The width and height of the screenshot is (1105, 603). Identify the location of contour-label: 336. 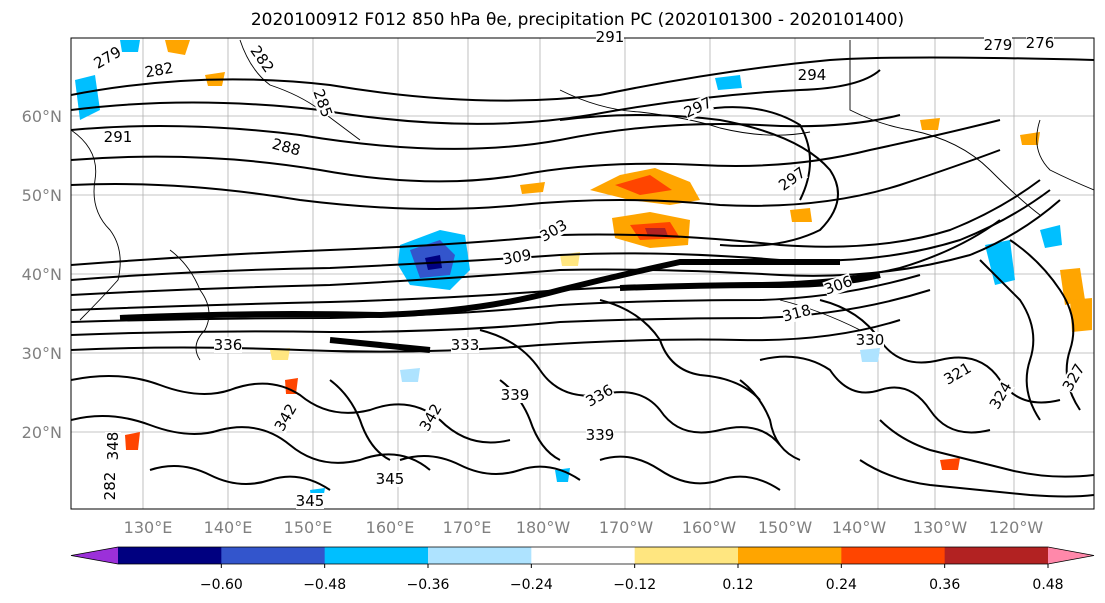
(228, 345).